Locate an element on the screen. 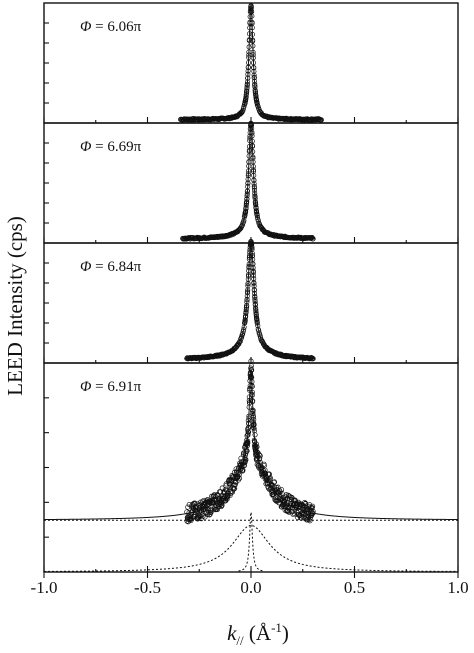 The width and height of the screenshot is (474, 653). x-axis-title-units: (Å is located at coordinates (258, 633).